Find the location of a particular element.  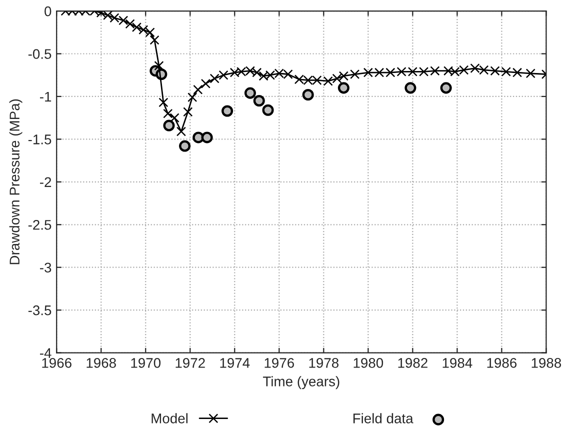

y-tick-label: -3 is located at coordinates (46, 267).